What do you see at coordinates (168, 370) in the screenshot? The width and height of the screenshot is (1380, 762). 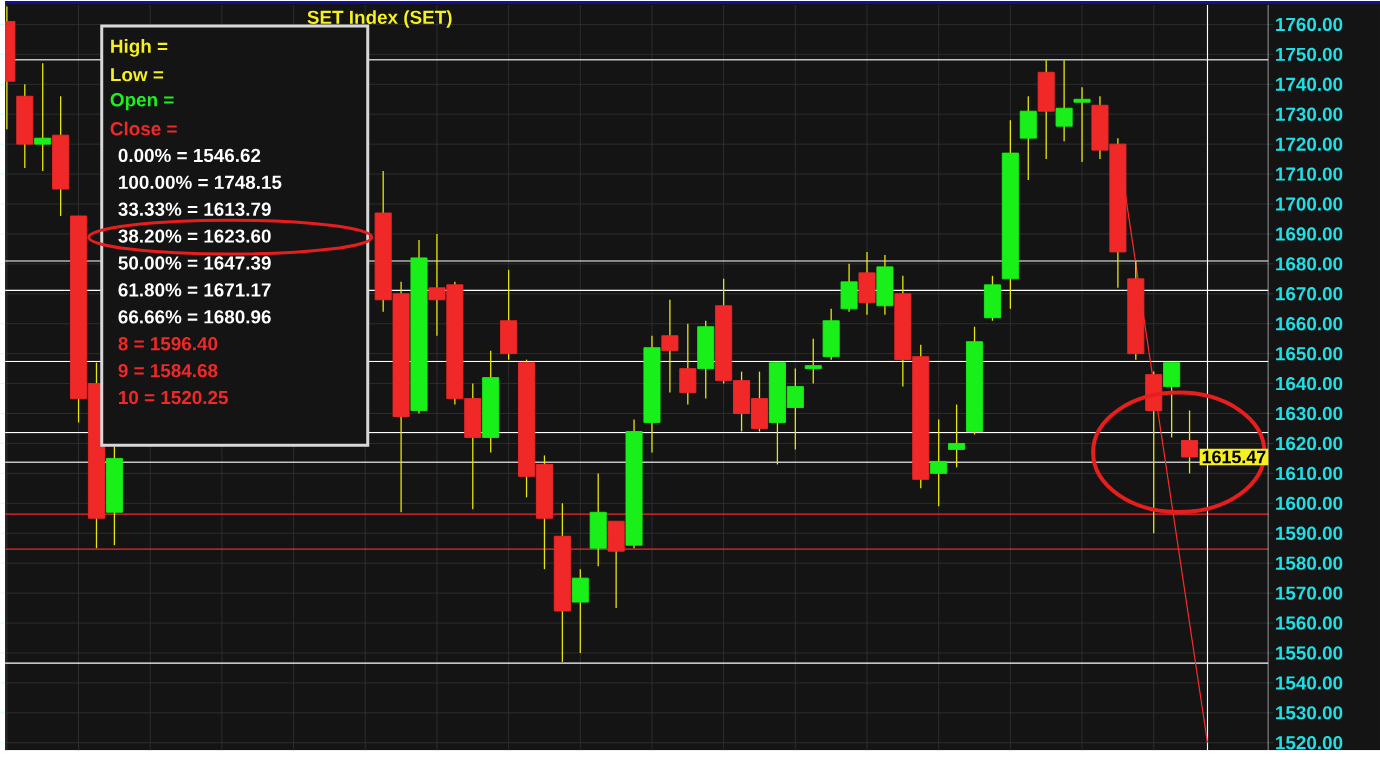 I see `annotation: 9 = 1584.68` at bounding box center [168, 370].